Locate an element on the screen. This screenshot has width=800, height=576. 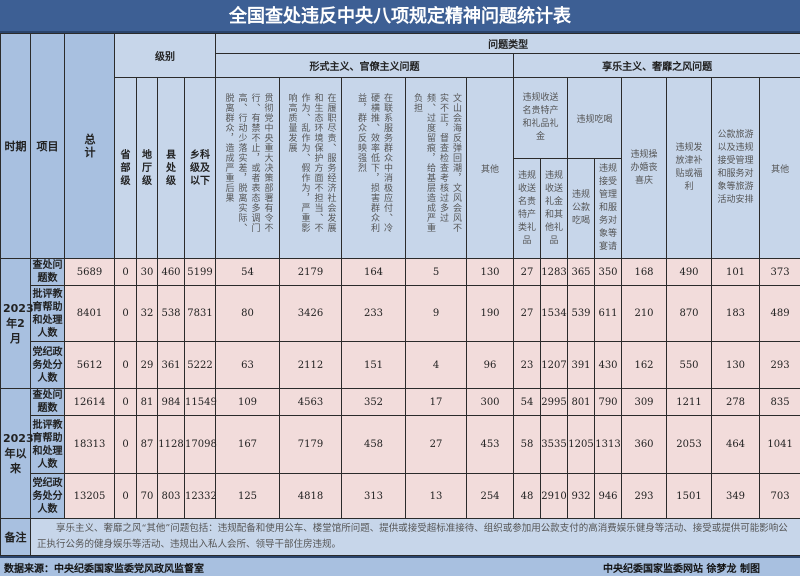
data-source: 数据来源：中央纪委国家监委党风政风监督室 is located at coordinates (104, 567).